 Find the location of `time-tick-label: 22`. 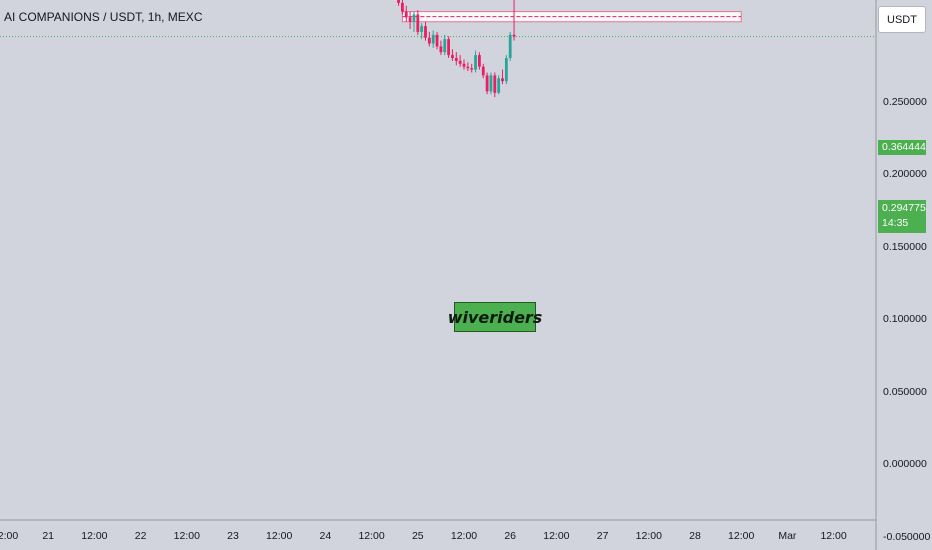

time-tick-label: 22 is located at coordinates (140, 536).